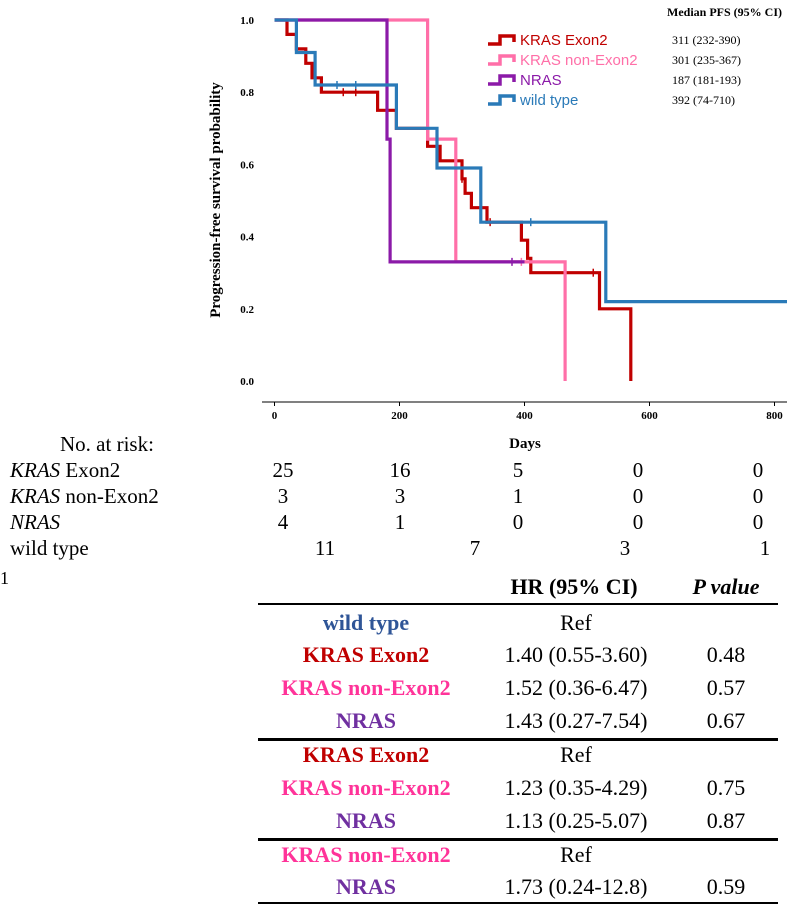 This screenshot has height=906, width=787. I want to click on hr-row: NRAS 1.13 (0.25-5.07) 0.87, so click(518, 824).